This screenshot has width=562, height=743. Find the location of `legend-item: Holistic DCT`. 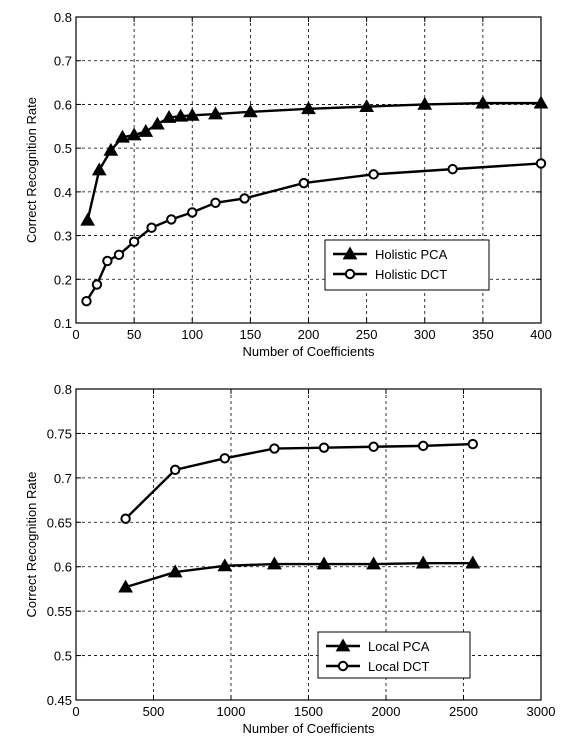

legend-item: Holistic DCT is located at coordinates (390, 274).